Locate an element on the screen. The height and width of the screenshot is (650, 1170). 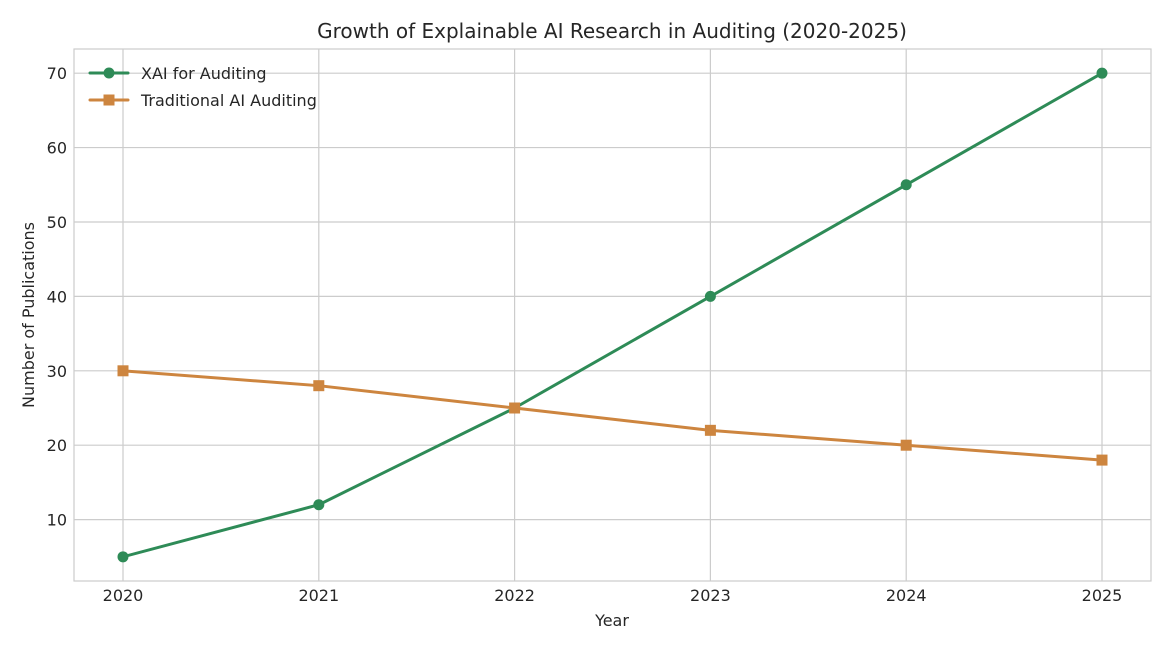
x-tick-label: 2023 is located at coordinates (710, 595).